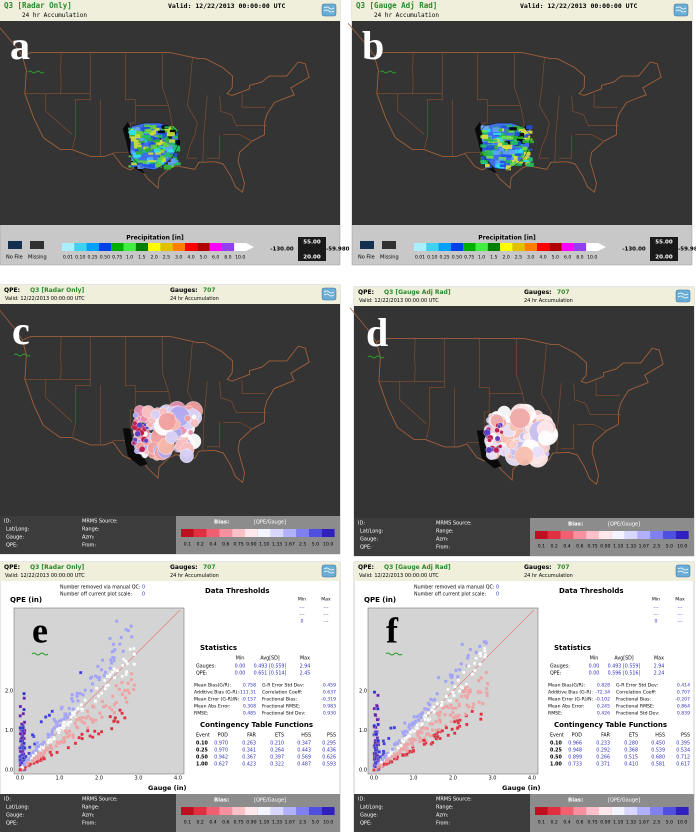 This screenshot has height=832, width=696. What do you see at coordinates (443, 548) in the screenshot?
I see `info-label: From:` at bounding box center [443, 548].